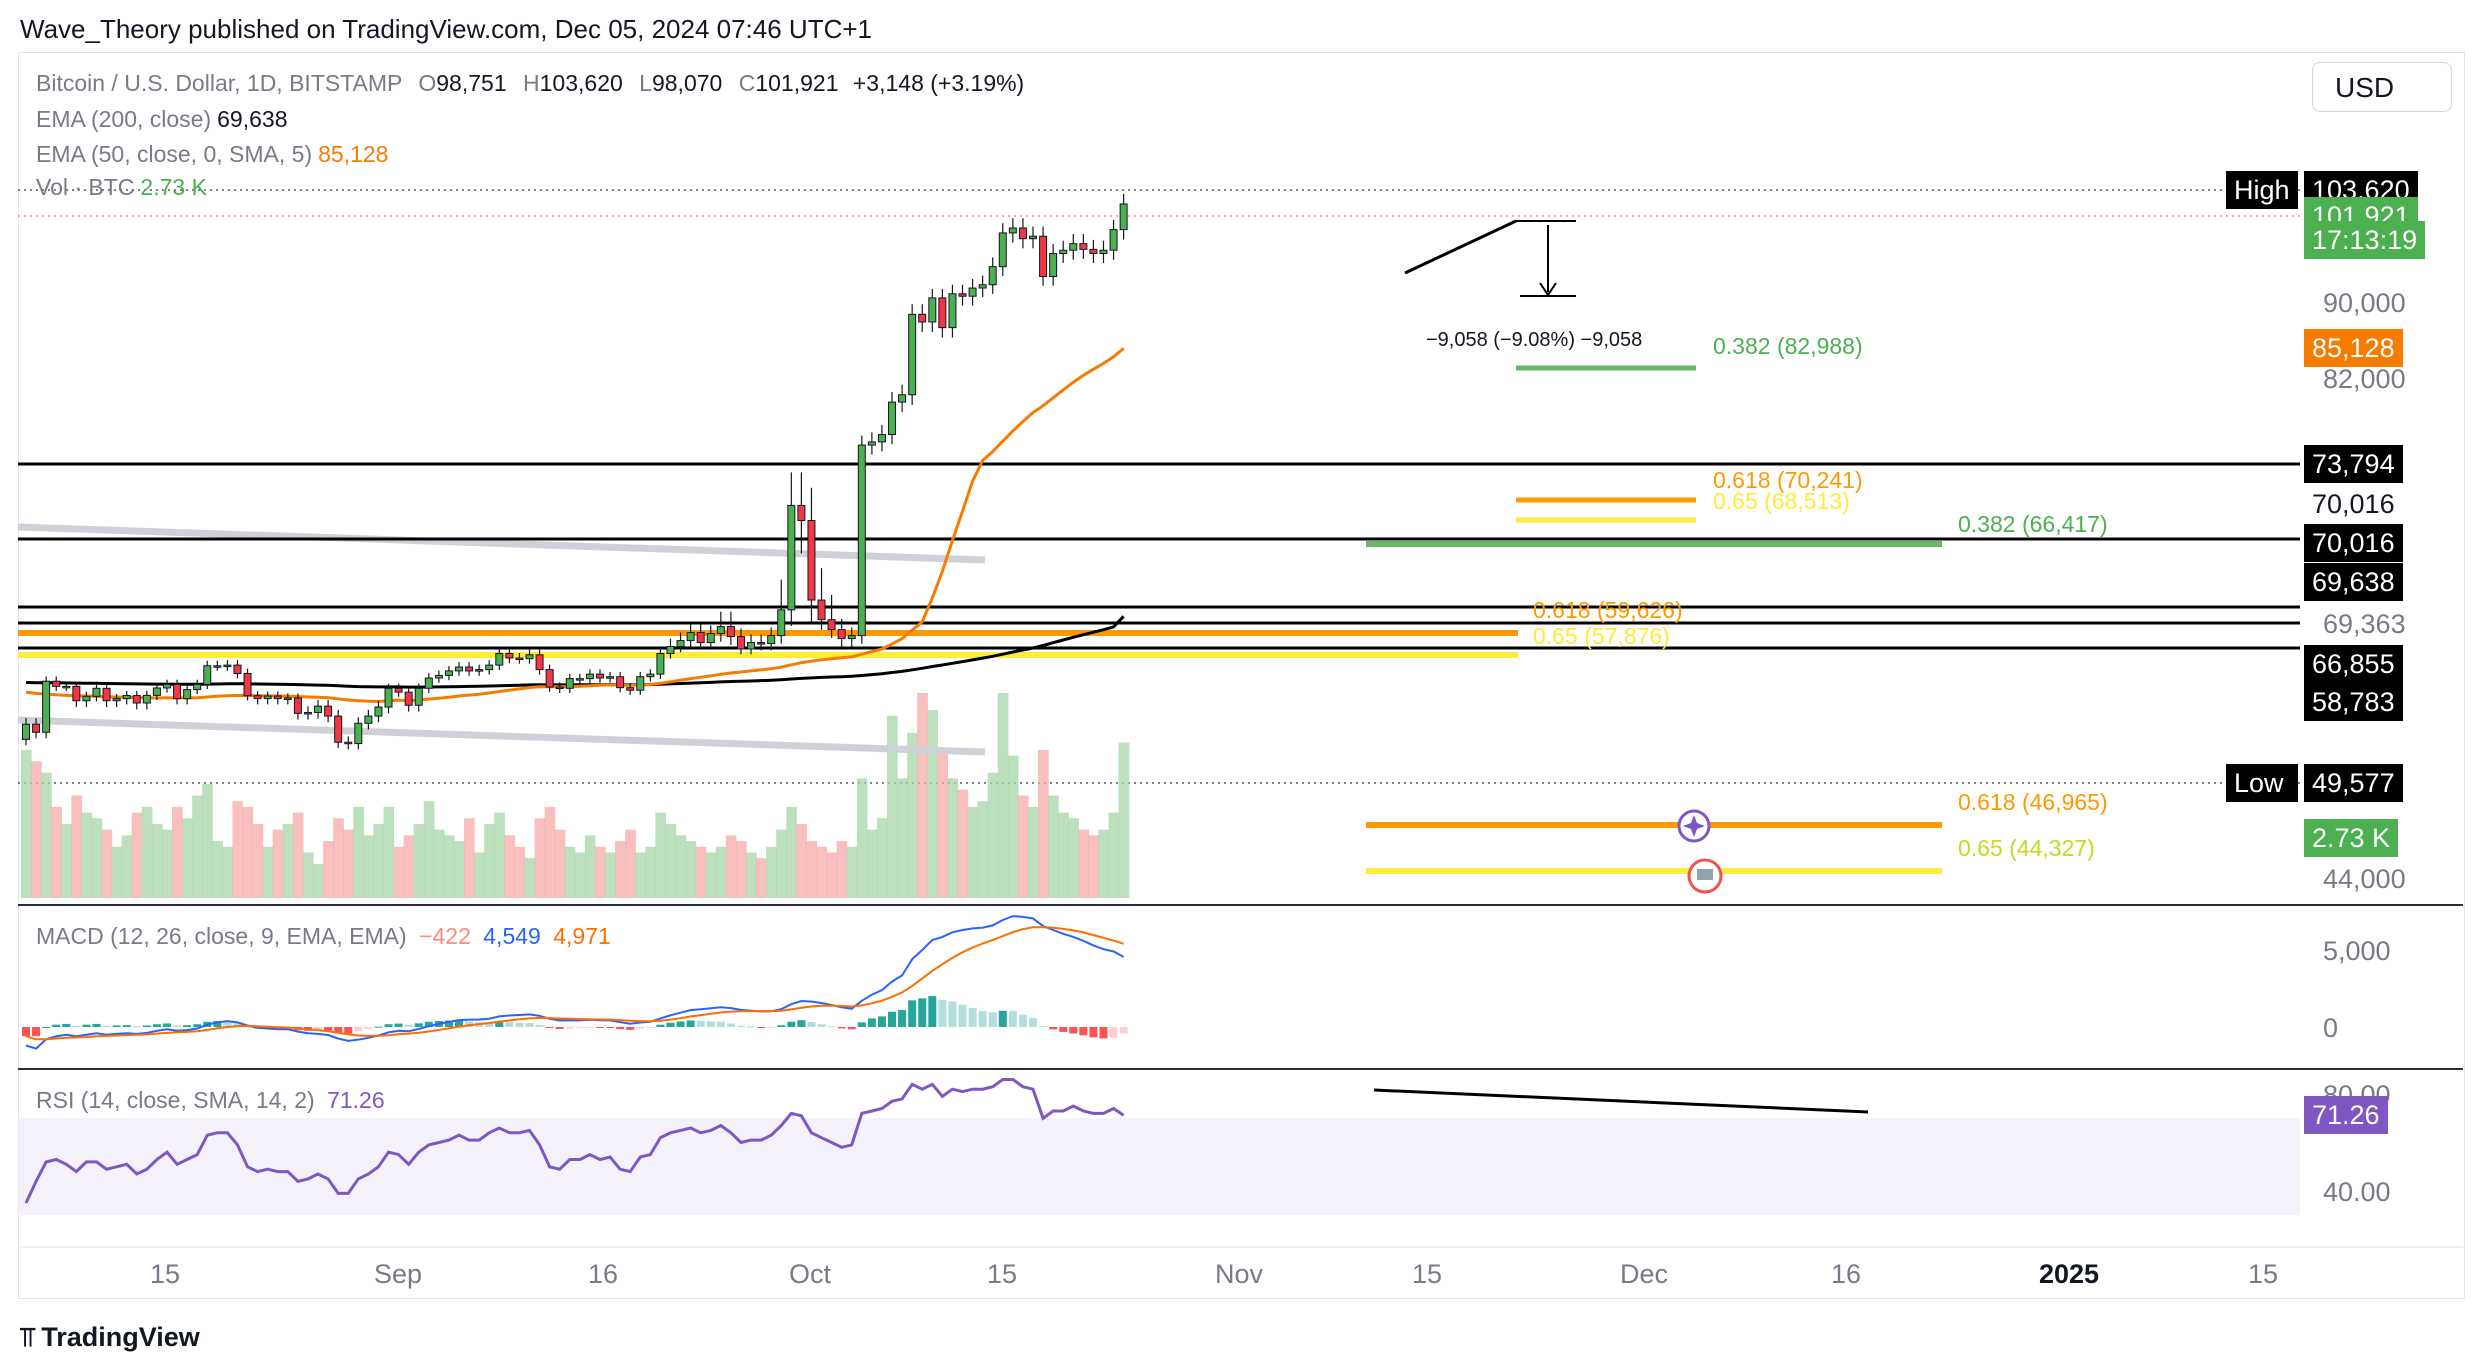 Image resolution: width=2482 pixels, height=1372 pixels. What do you see at coordinates (1621, 1101) in the screenshot?
I see `rsi-divergence-line` at bounding box center [1621, 1101].